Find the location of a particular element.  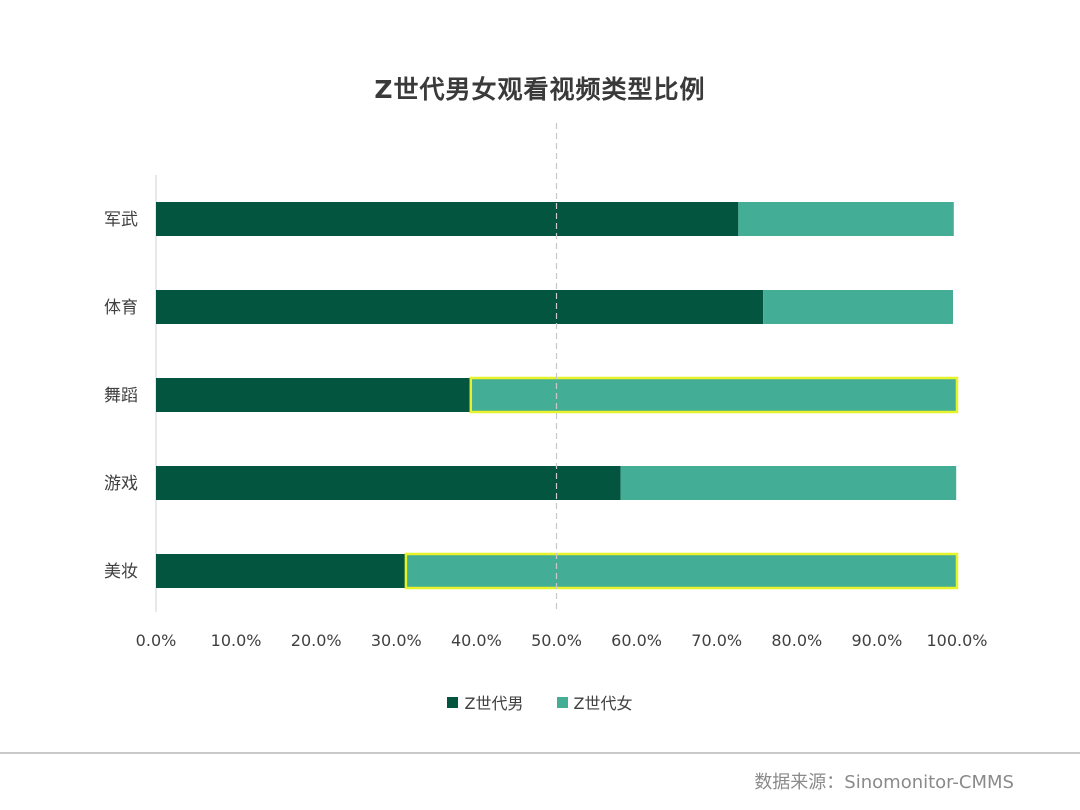

x-tick-label-7: 70.0% is located at coordinates (716, 640).